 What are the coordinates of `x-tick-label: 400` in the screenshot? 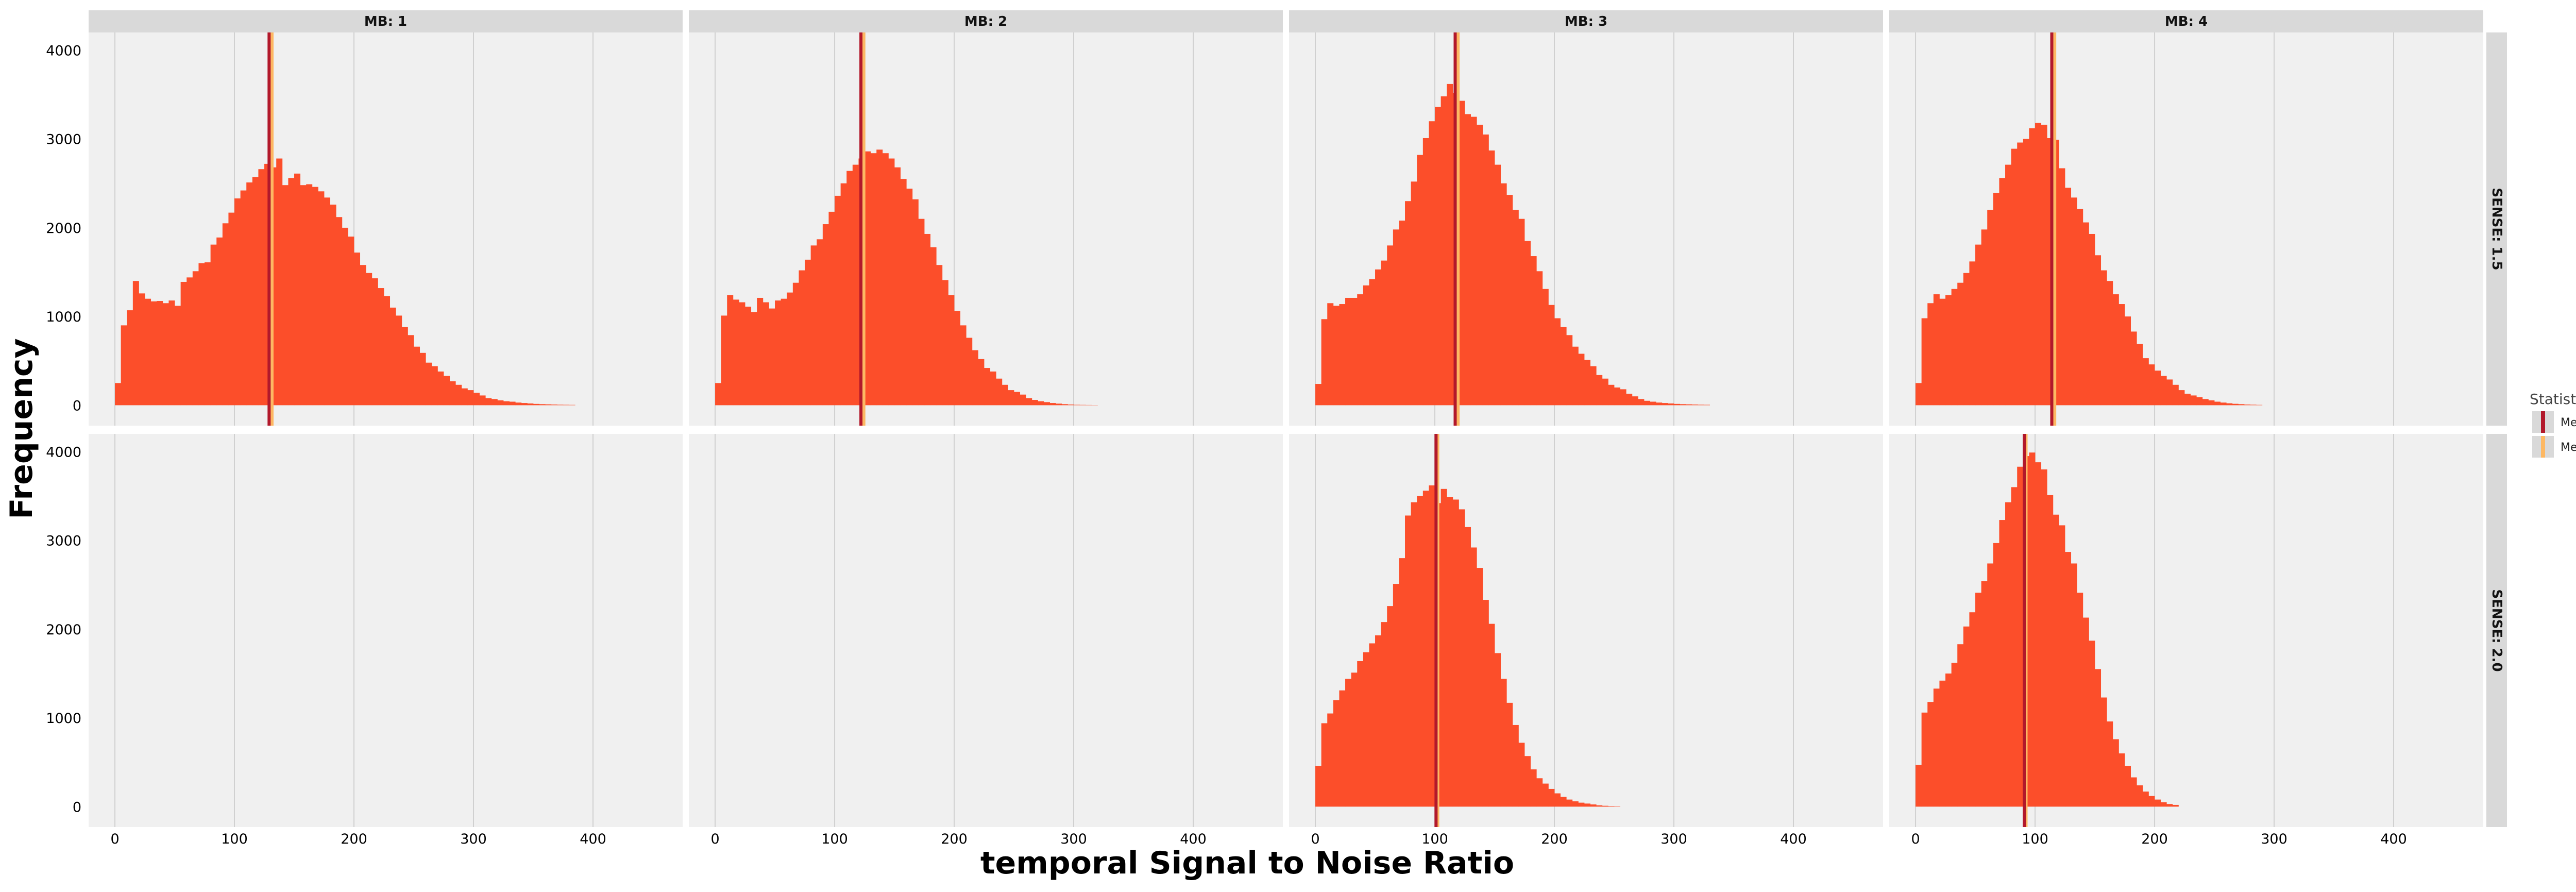 It's located at (1193, 839).